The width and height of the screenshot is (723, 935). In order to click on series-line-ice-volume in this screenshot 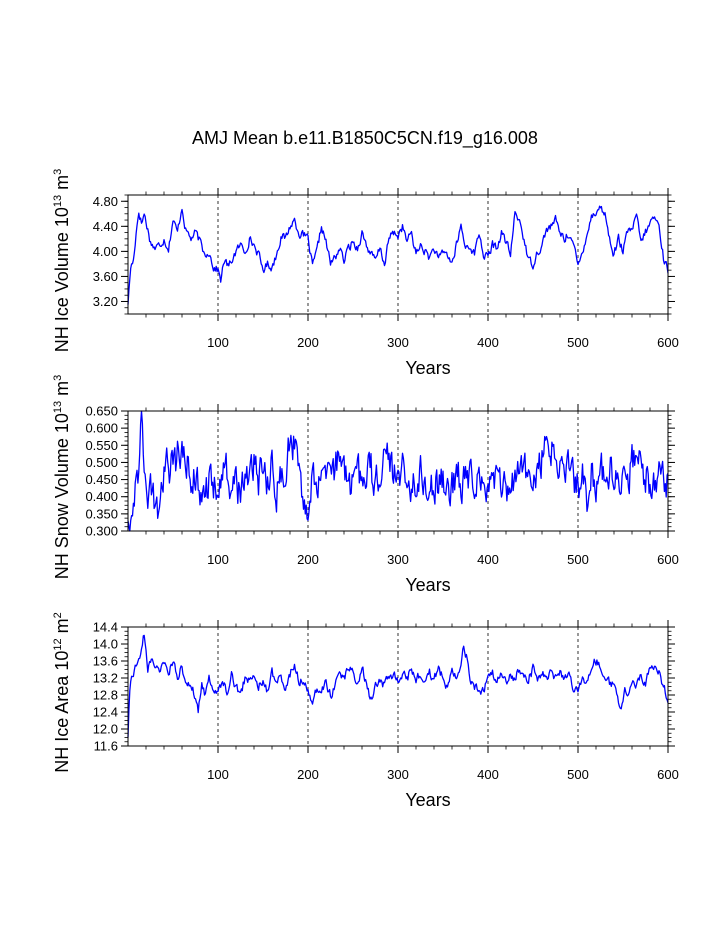, I will do `click(398, 255)`.